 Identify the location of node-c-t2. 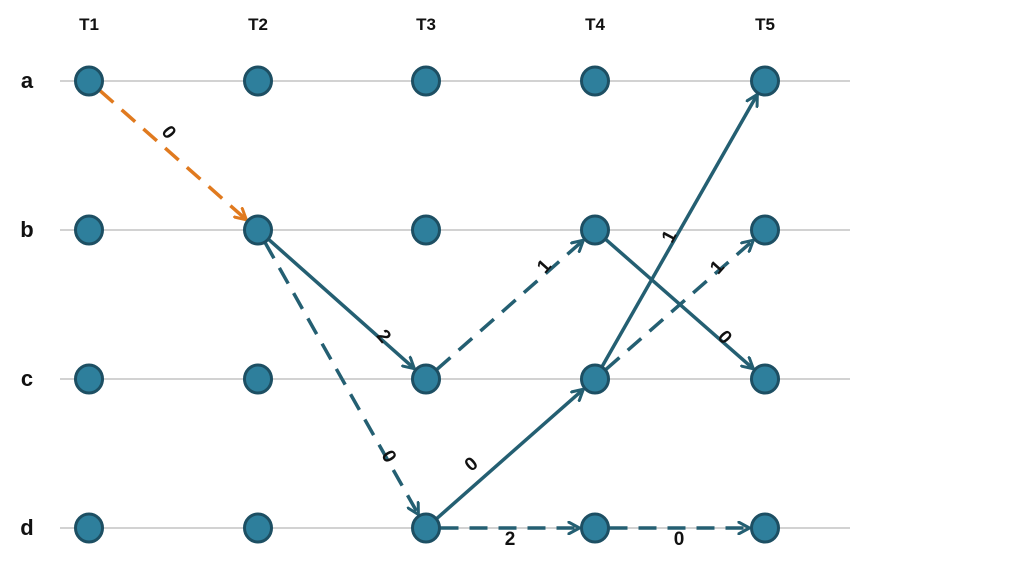
(258, 379).